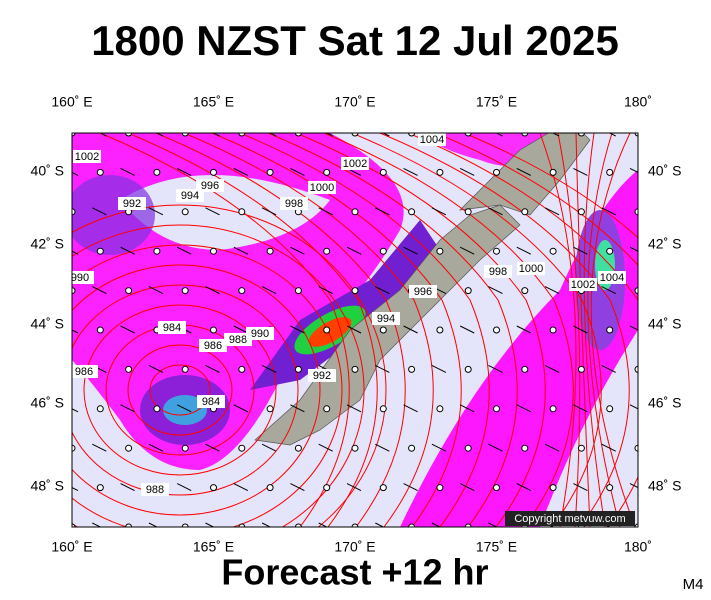 The width and height of the screenshot is (711, 600). I want to click on isobar-label: 1002, so click(355, 164).